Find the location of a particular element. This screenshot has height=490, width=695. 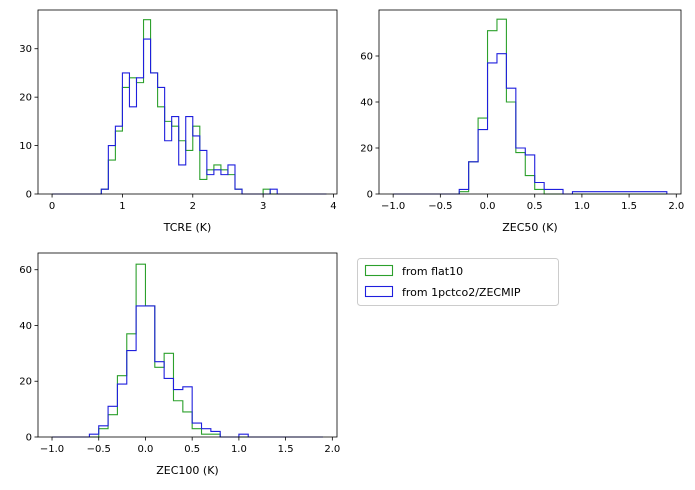

x-tick-label: 0 is located at coordinates (52, 206).